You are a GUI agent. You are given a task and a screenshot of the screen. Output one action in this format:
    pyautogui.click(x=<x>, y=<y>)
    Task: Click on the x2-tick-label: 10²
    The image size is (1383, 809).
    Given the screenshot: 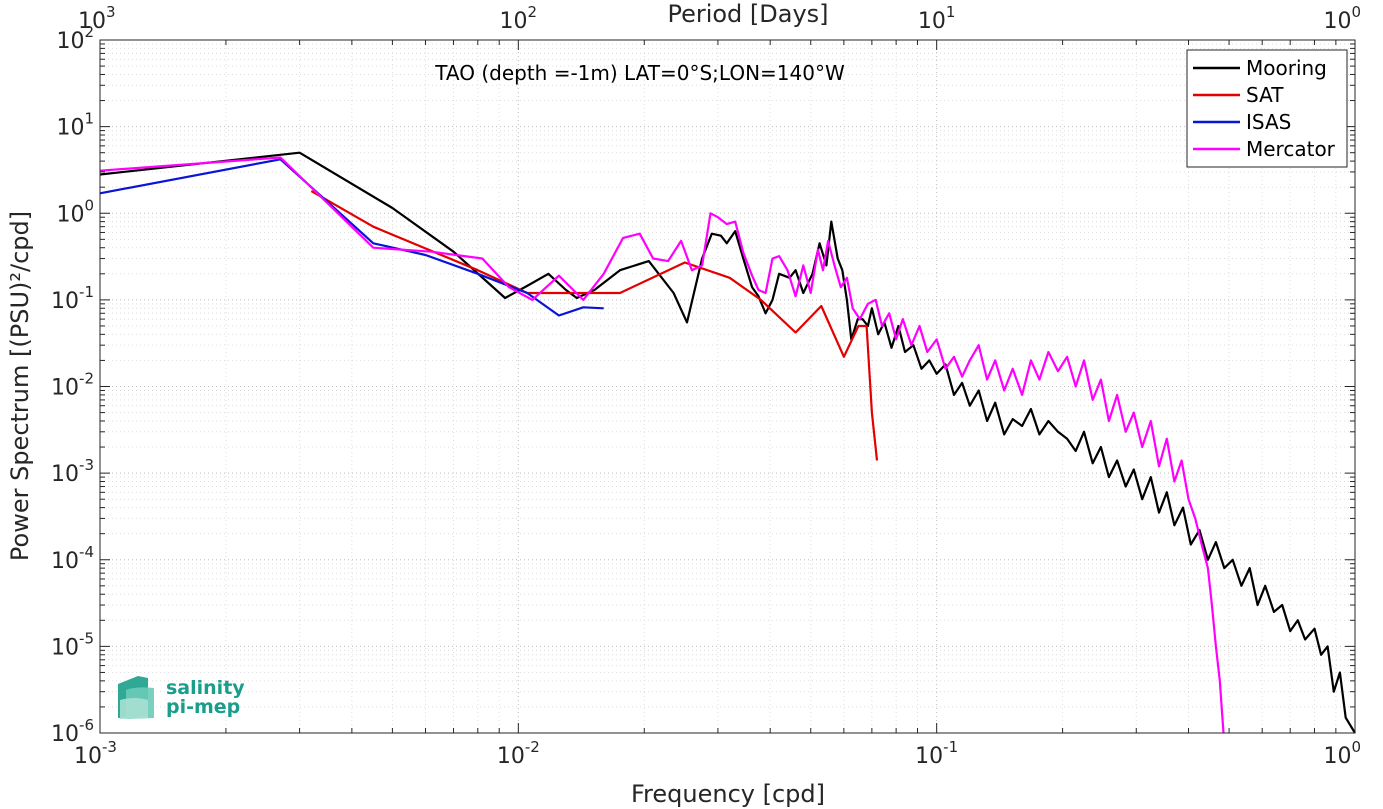 What is the action you would take?
    pyautogui.click(x=519, y=18)
    